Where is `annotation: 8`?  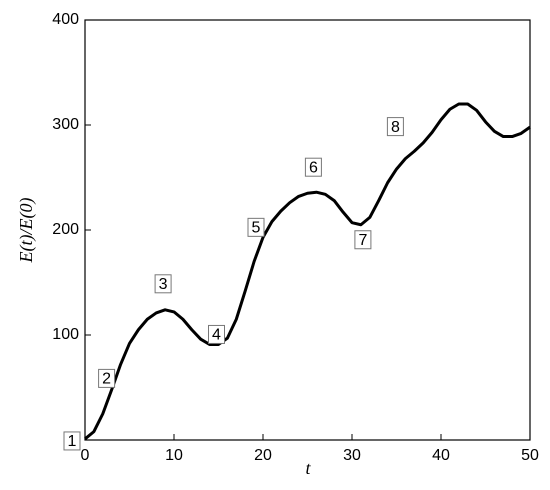
annotation: 8 is located at coordinates (395, 127).